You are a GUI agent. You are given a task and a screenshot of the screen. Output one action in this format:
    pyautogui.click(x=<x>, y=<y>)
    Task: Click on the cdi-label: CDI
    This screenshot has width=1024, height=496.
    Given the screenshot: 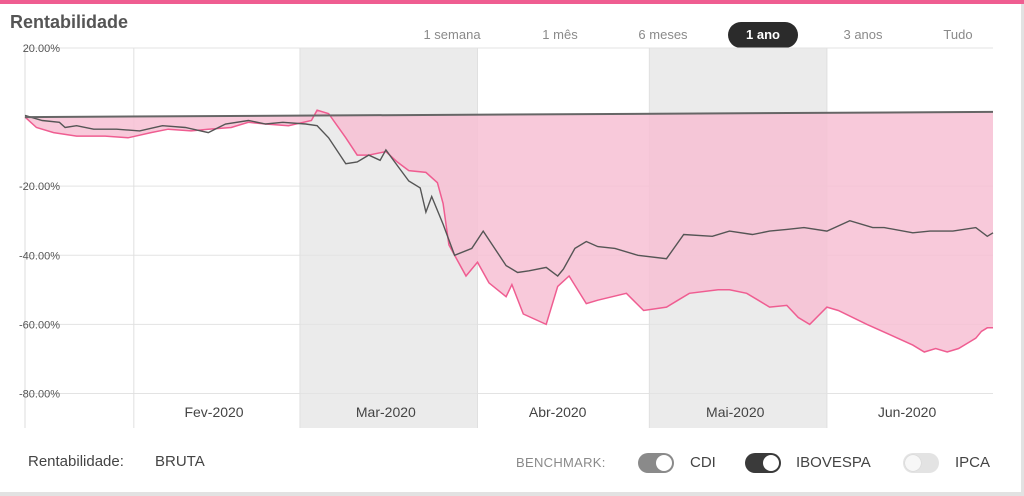 What is the action you would take?
    pyautogui.click(x=703, y=462)
    